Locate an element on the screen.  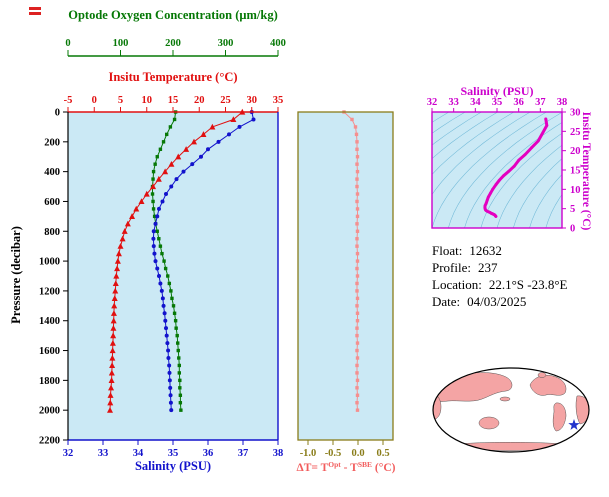
salinity-axis-title: Salinity (PSU) is located at coordinates (173, 466).